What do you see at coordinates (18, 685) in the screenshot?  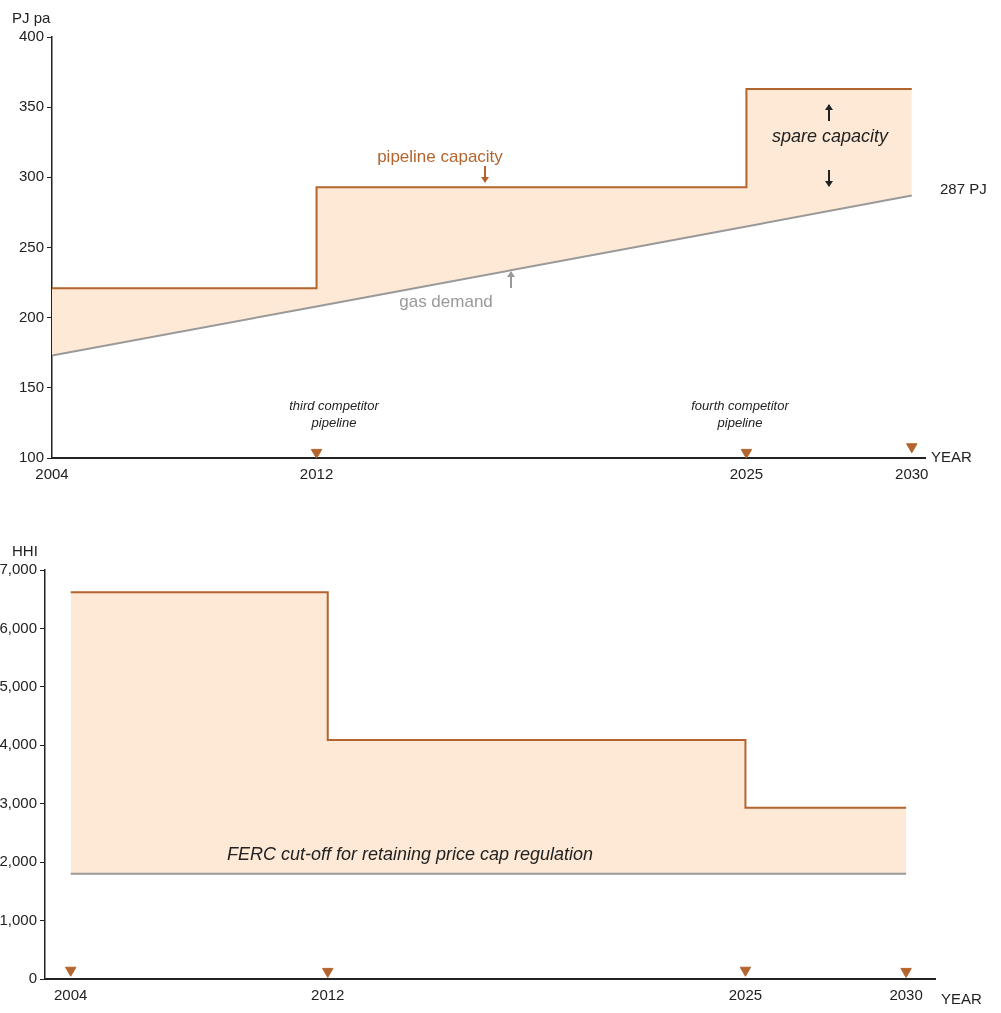 I see `y-tick-label: 5,000` at bounding box center [18, 685].